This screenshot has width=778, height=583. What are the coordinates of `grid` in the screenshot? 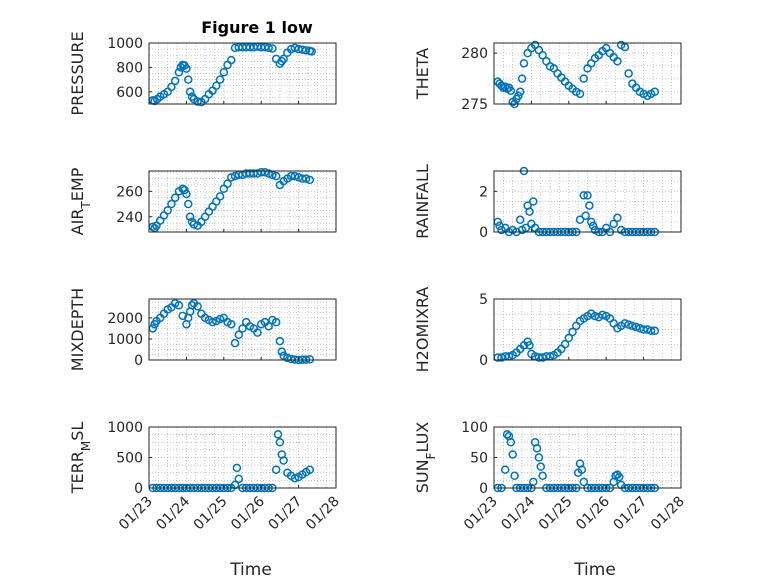 It's located at (587, 329).